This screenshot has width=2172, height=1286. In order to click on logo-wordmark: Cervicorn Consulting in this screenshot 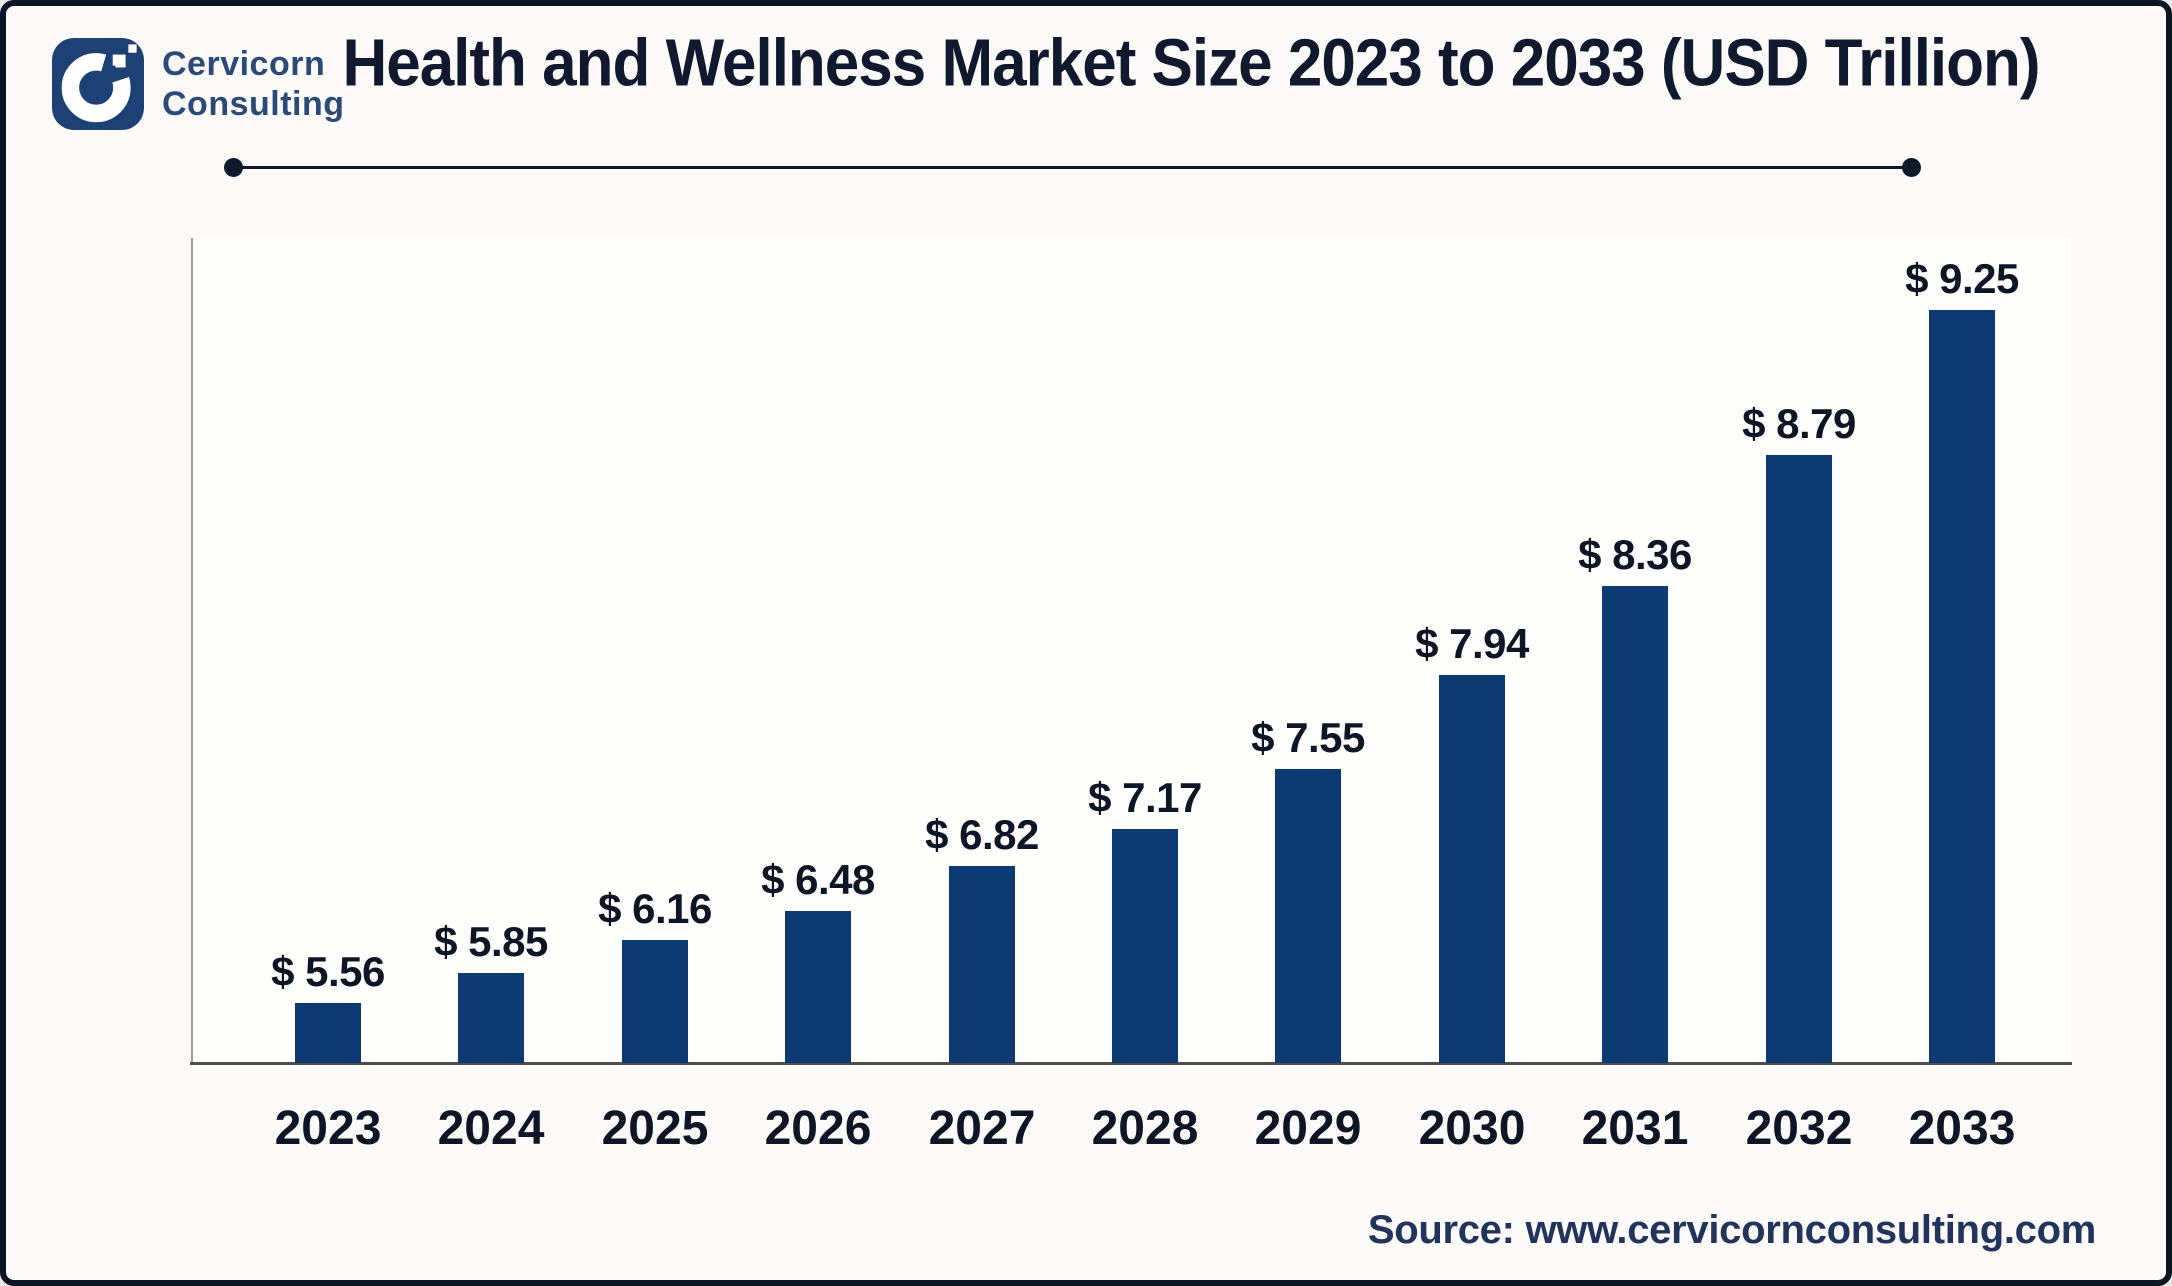, I will do `click(253, 84)`.